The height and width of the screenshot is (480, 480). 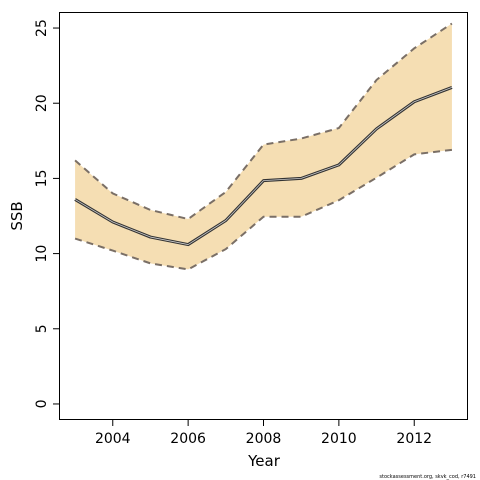 I want to click on y-tick-label: 20, so click(x=42, y=103).